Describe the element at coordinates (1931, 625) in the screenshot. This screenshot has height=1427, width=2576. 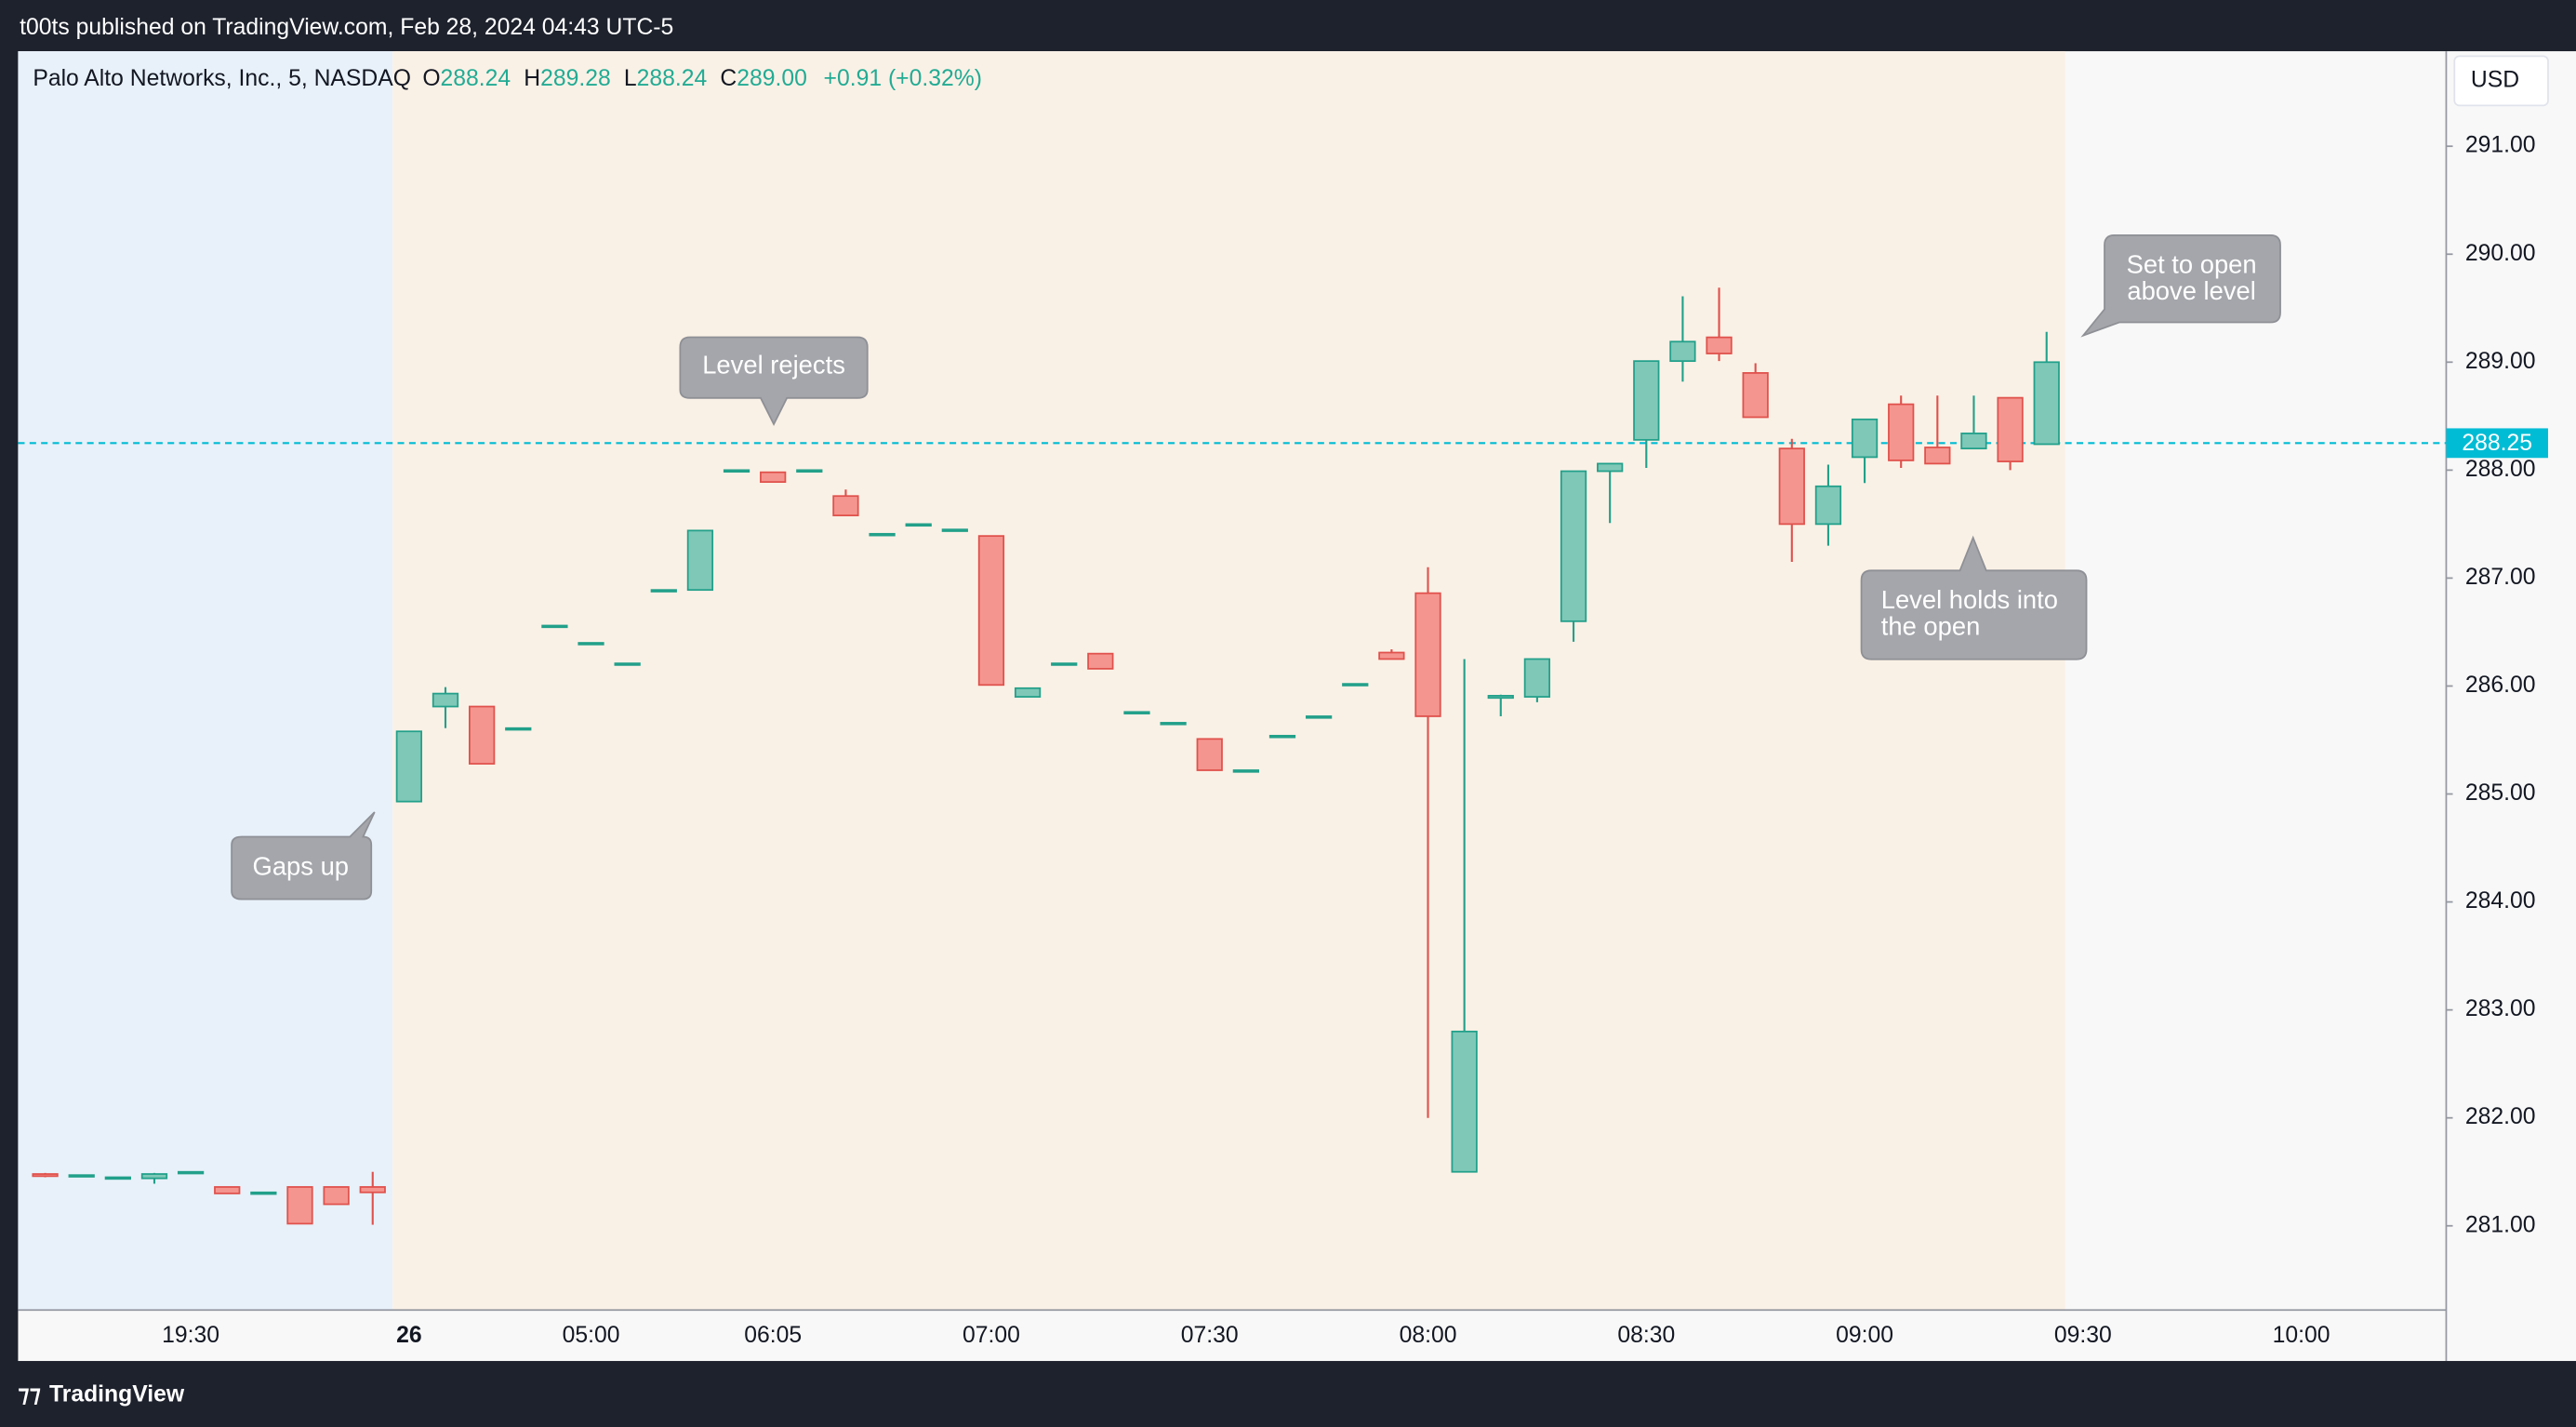
I see `annotation-text: the open` at that location.